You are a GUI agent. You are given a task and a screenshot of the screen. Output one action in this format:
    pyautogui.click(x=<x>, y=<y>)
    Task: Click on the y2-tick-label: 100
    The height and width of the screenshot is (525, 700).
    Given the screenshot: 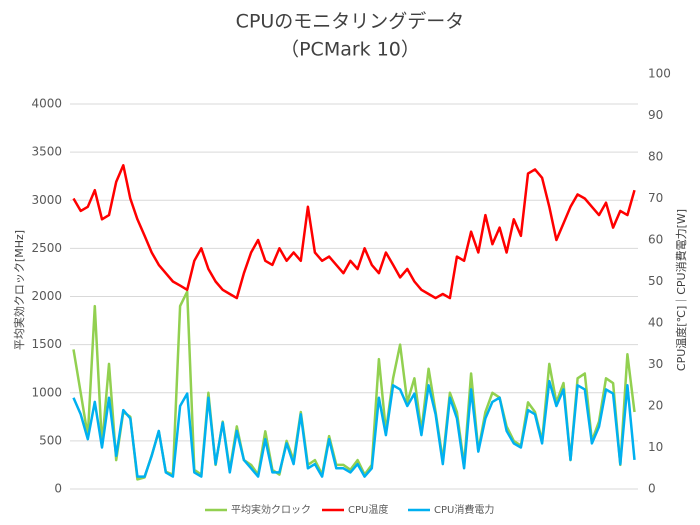 What is the action you would take?
    pyautogui.click(x=659, y=74)
    